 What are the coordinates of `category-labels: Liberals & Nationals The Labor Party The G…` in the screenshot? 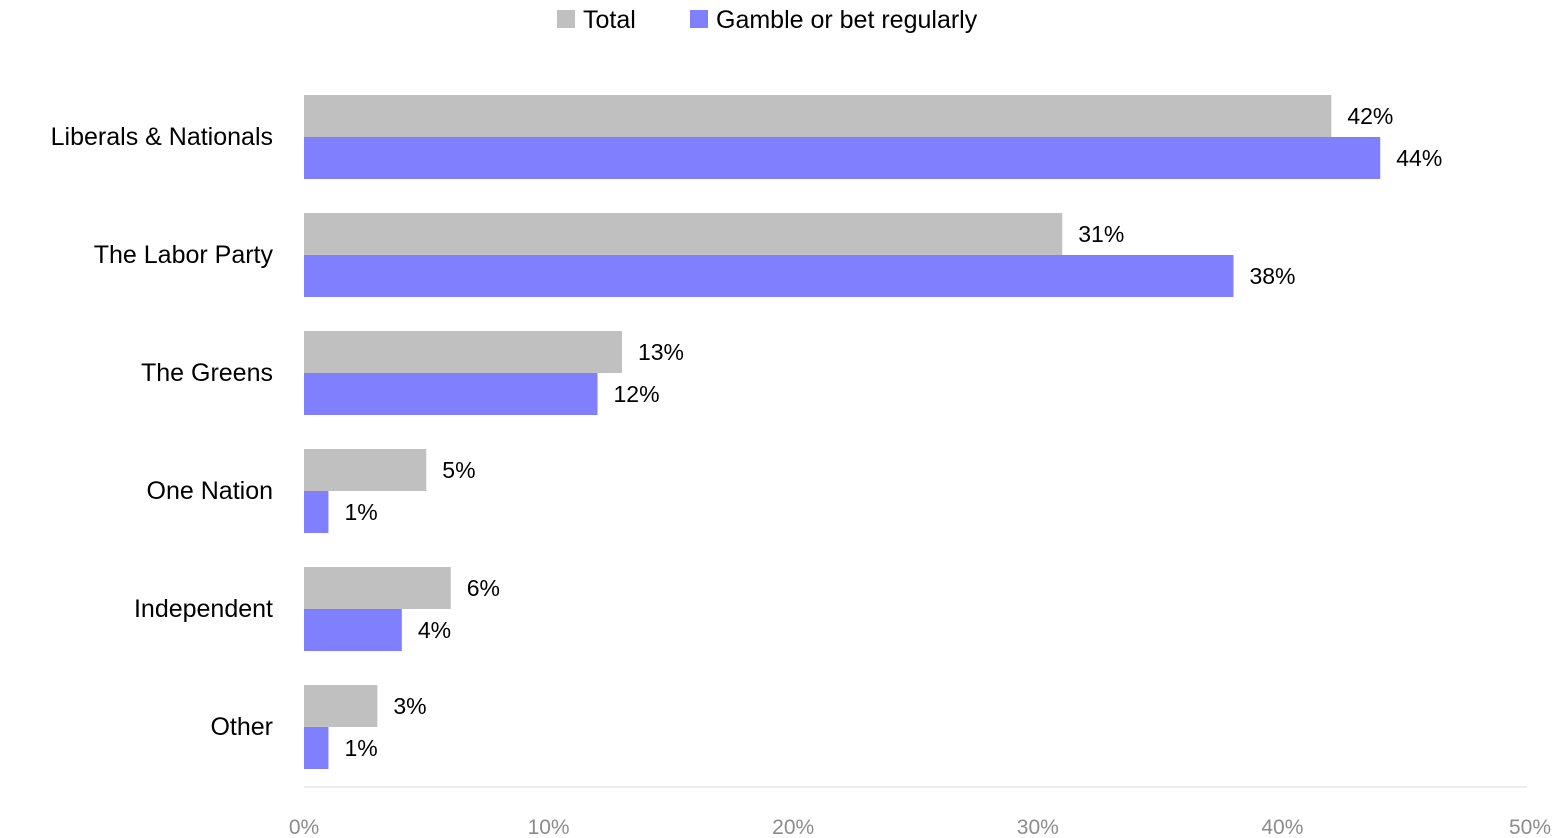 It's located at (162, 432).